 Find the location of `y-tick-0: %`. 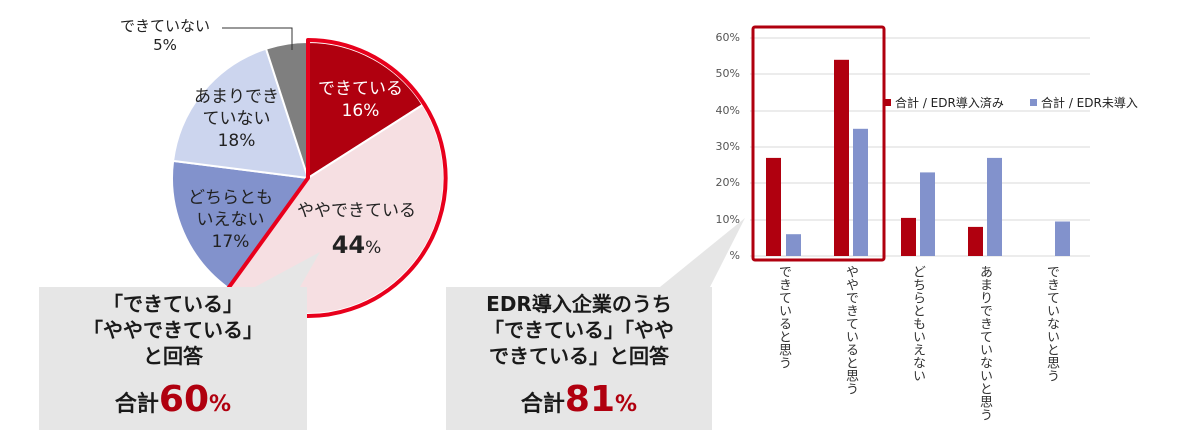

y-tick-0: % is located at coordinates (734, 255).